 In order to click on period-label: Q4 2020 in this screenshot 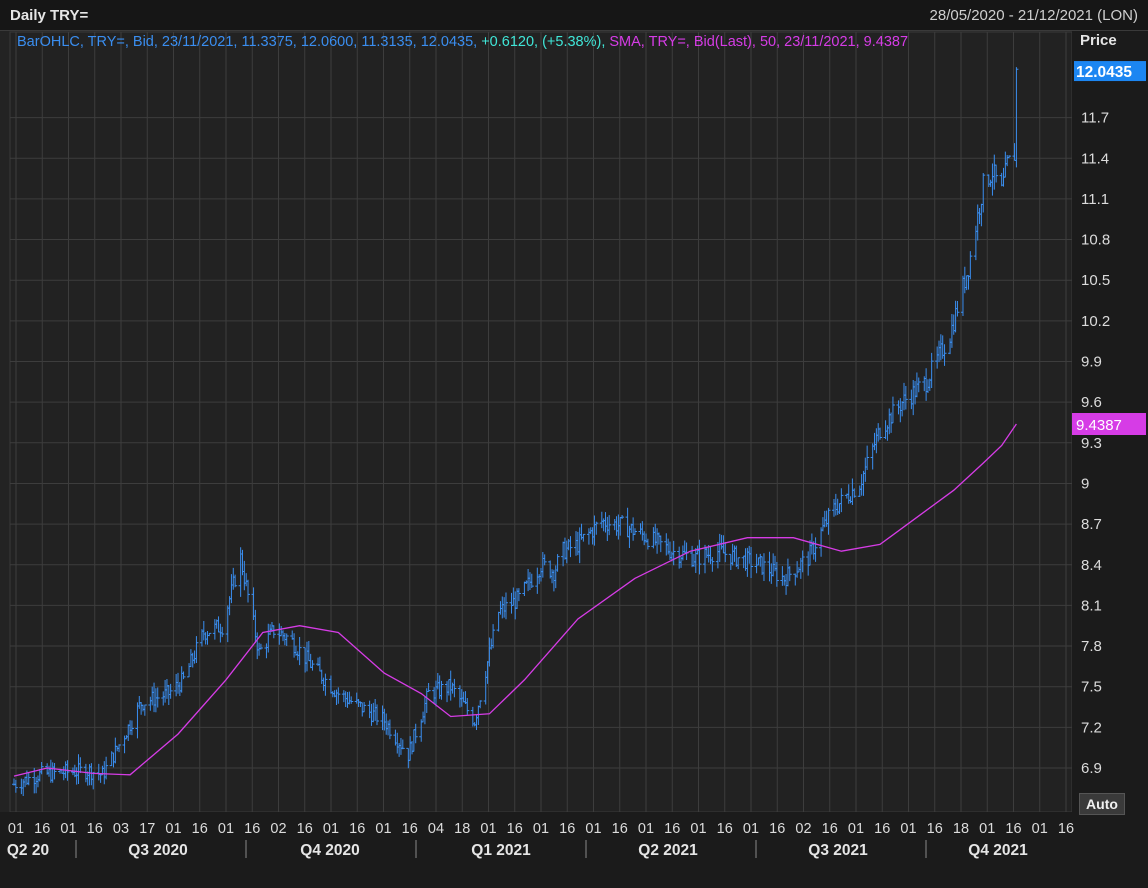, I will do `click(329, 850)`.